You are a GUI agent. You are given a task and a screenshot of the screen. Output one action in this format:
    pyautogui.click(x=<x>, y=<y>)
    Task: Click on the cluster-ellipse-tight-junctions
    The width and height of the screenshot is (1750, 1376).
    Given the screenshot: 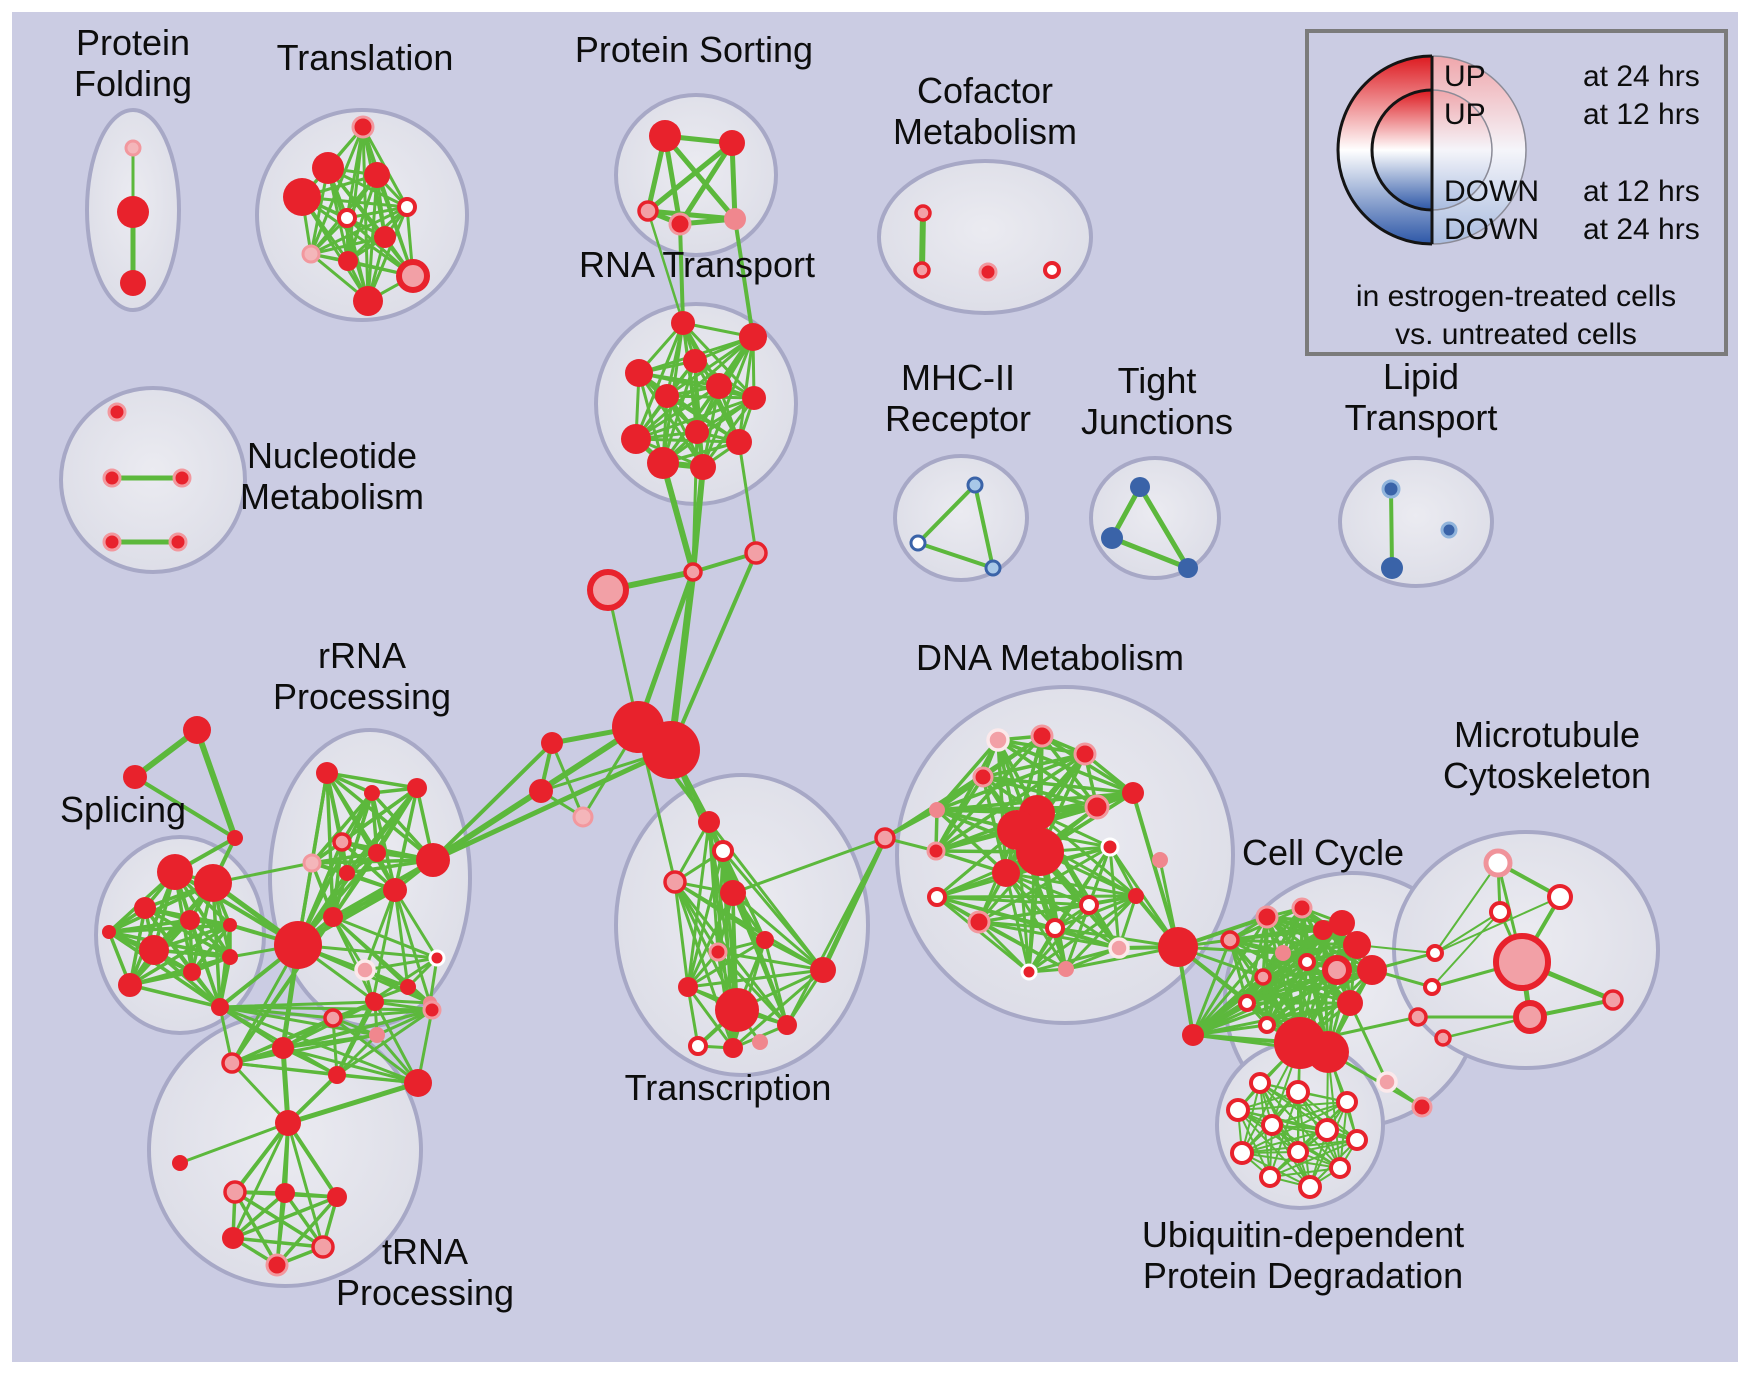 What is the action you would take?
    pyautogui.click(x=1155, y=518)
    